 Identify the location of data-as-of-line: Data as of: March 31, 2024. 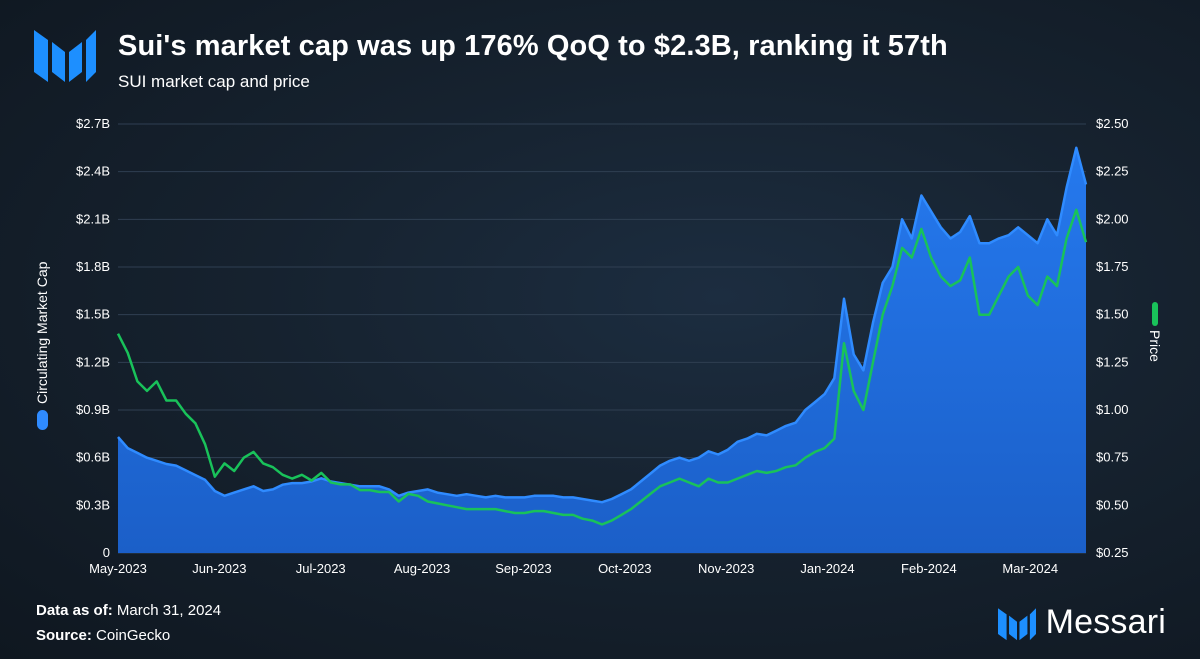
(128, 610).